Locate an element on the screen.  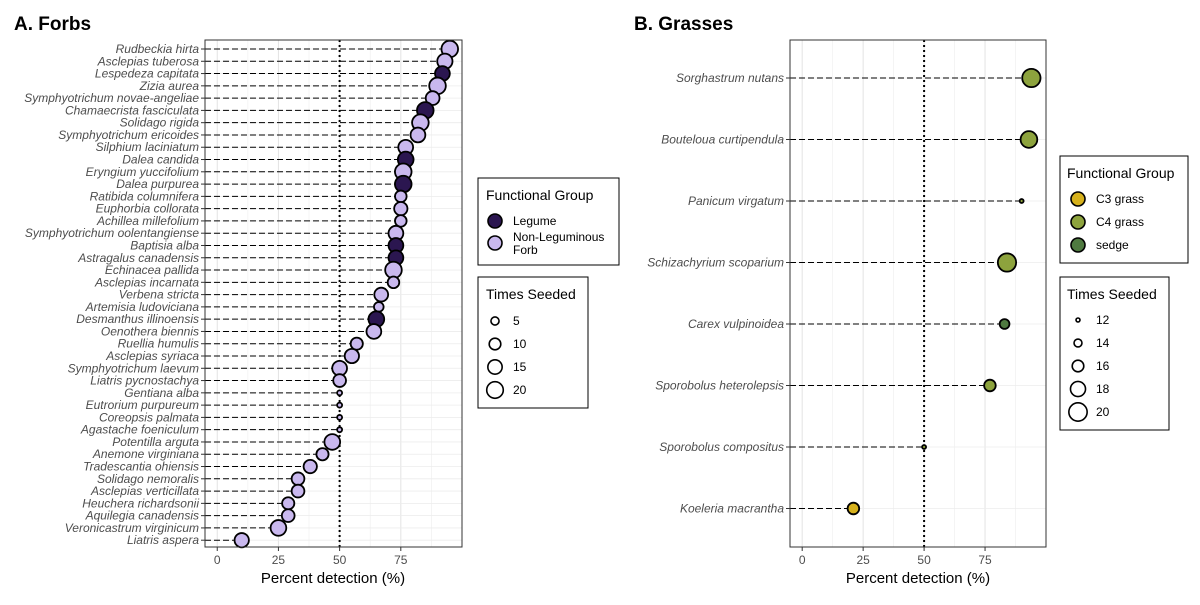
y-tick-label-asclepias-tuberosa: Asclepias tuberosa is located at coordinates (148, 61).